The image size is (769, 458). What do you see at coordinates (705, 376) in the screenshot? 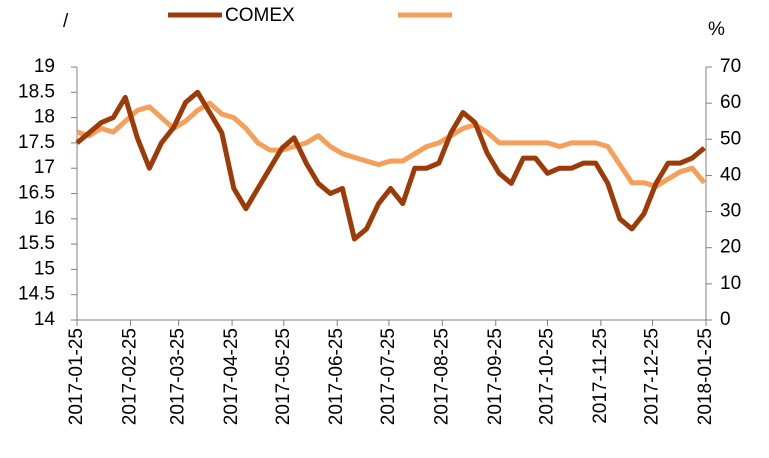
I see `x-tick-label: 2018-01-25` at bounding box center [705, 376].